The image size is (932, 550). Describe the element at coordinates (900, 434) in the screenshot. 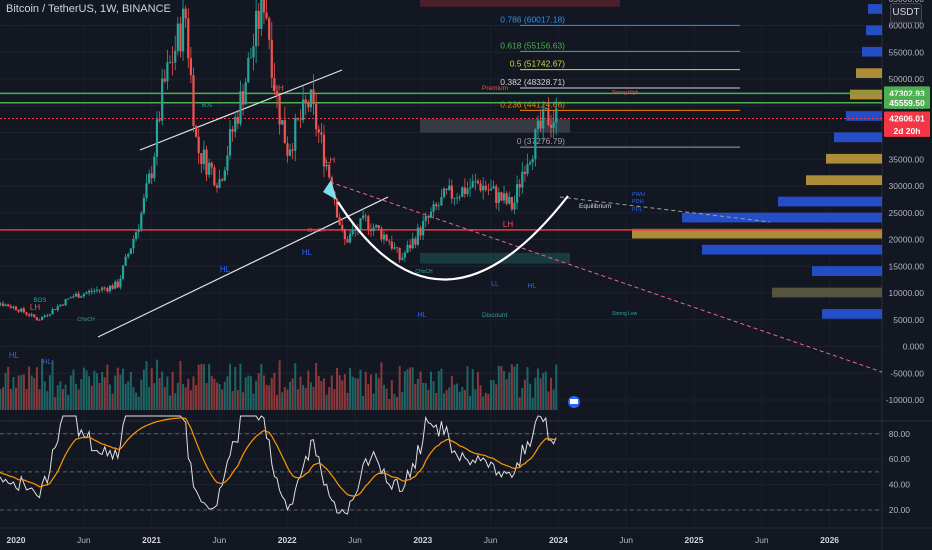

I see `rsi-axis-label: 80.00` at that location.